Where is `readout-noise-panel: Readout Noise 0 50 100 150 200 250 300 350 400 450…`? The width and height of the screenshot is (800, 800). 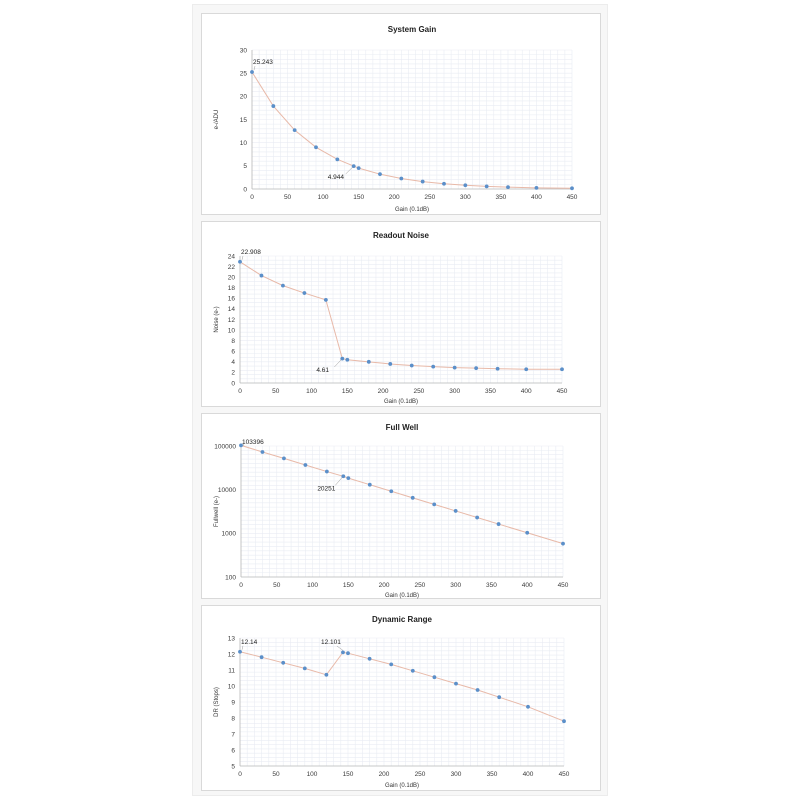 readout-noise-panel: Readout Noise 0 50 100 150 200 250 300 350 400 450… is located at coordinates (401, 314).